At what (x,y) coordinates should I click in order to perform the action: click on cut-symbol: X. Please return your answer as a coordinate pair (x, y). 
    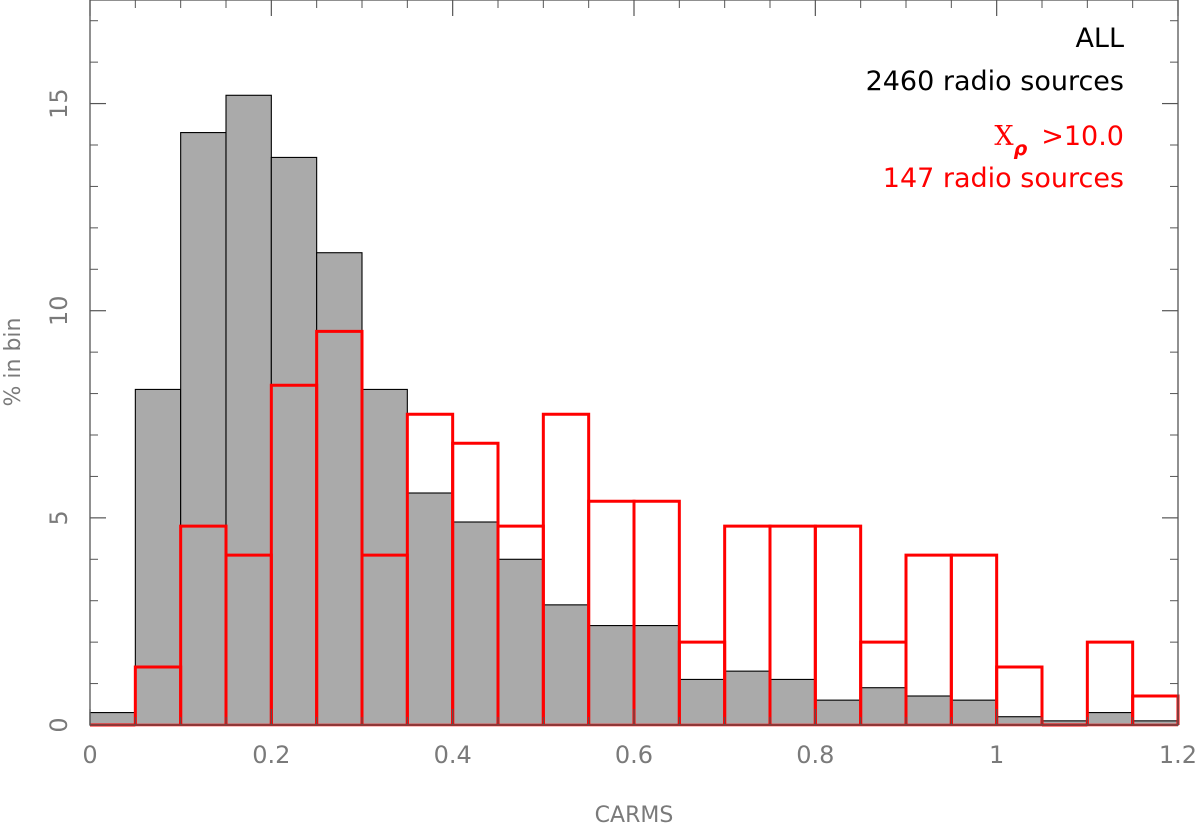
    Looking at the image, I should click on (1004, 136).